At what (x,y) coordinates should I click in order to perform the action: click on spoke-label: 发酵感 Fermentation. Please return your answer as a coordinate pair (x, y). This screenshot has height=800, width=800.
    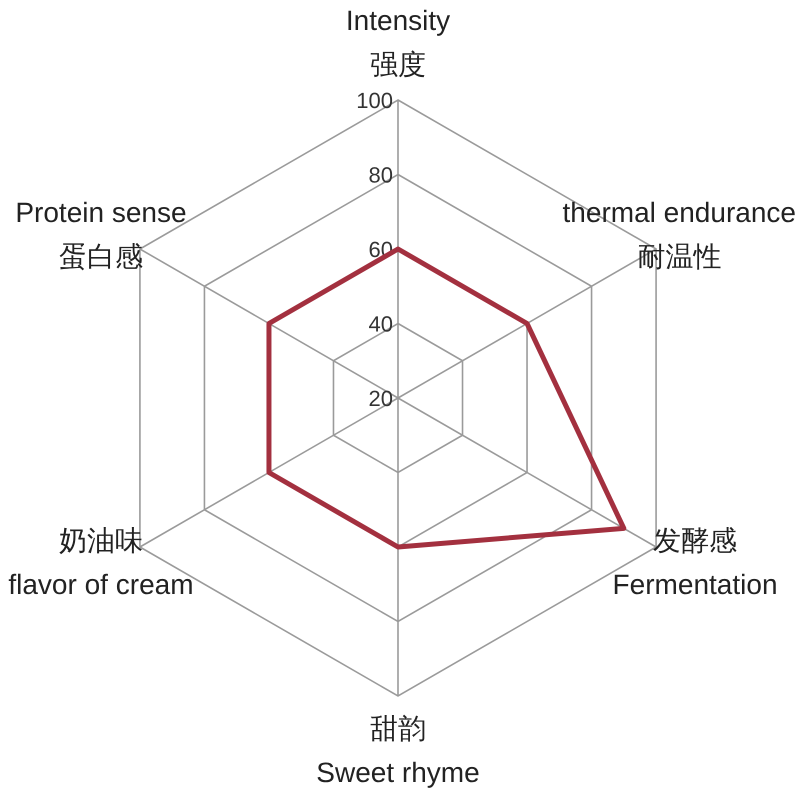
    Looking at the image, I should click on (695, 562).